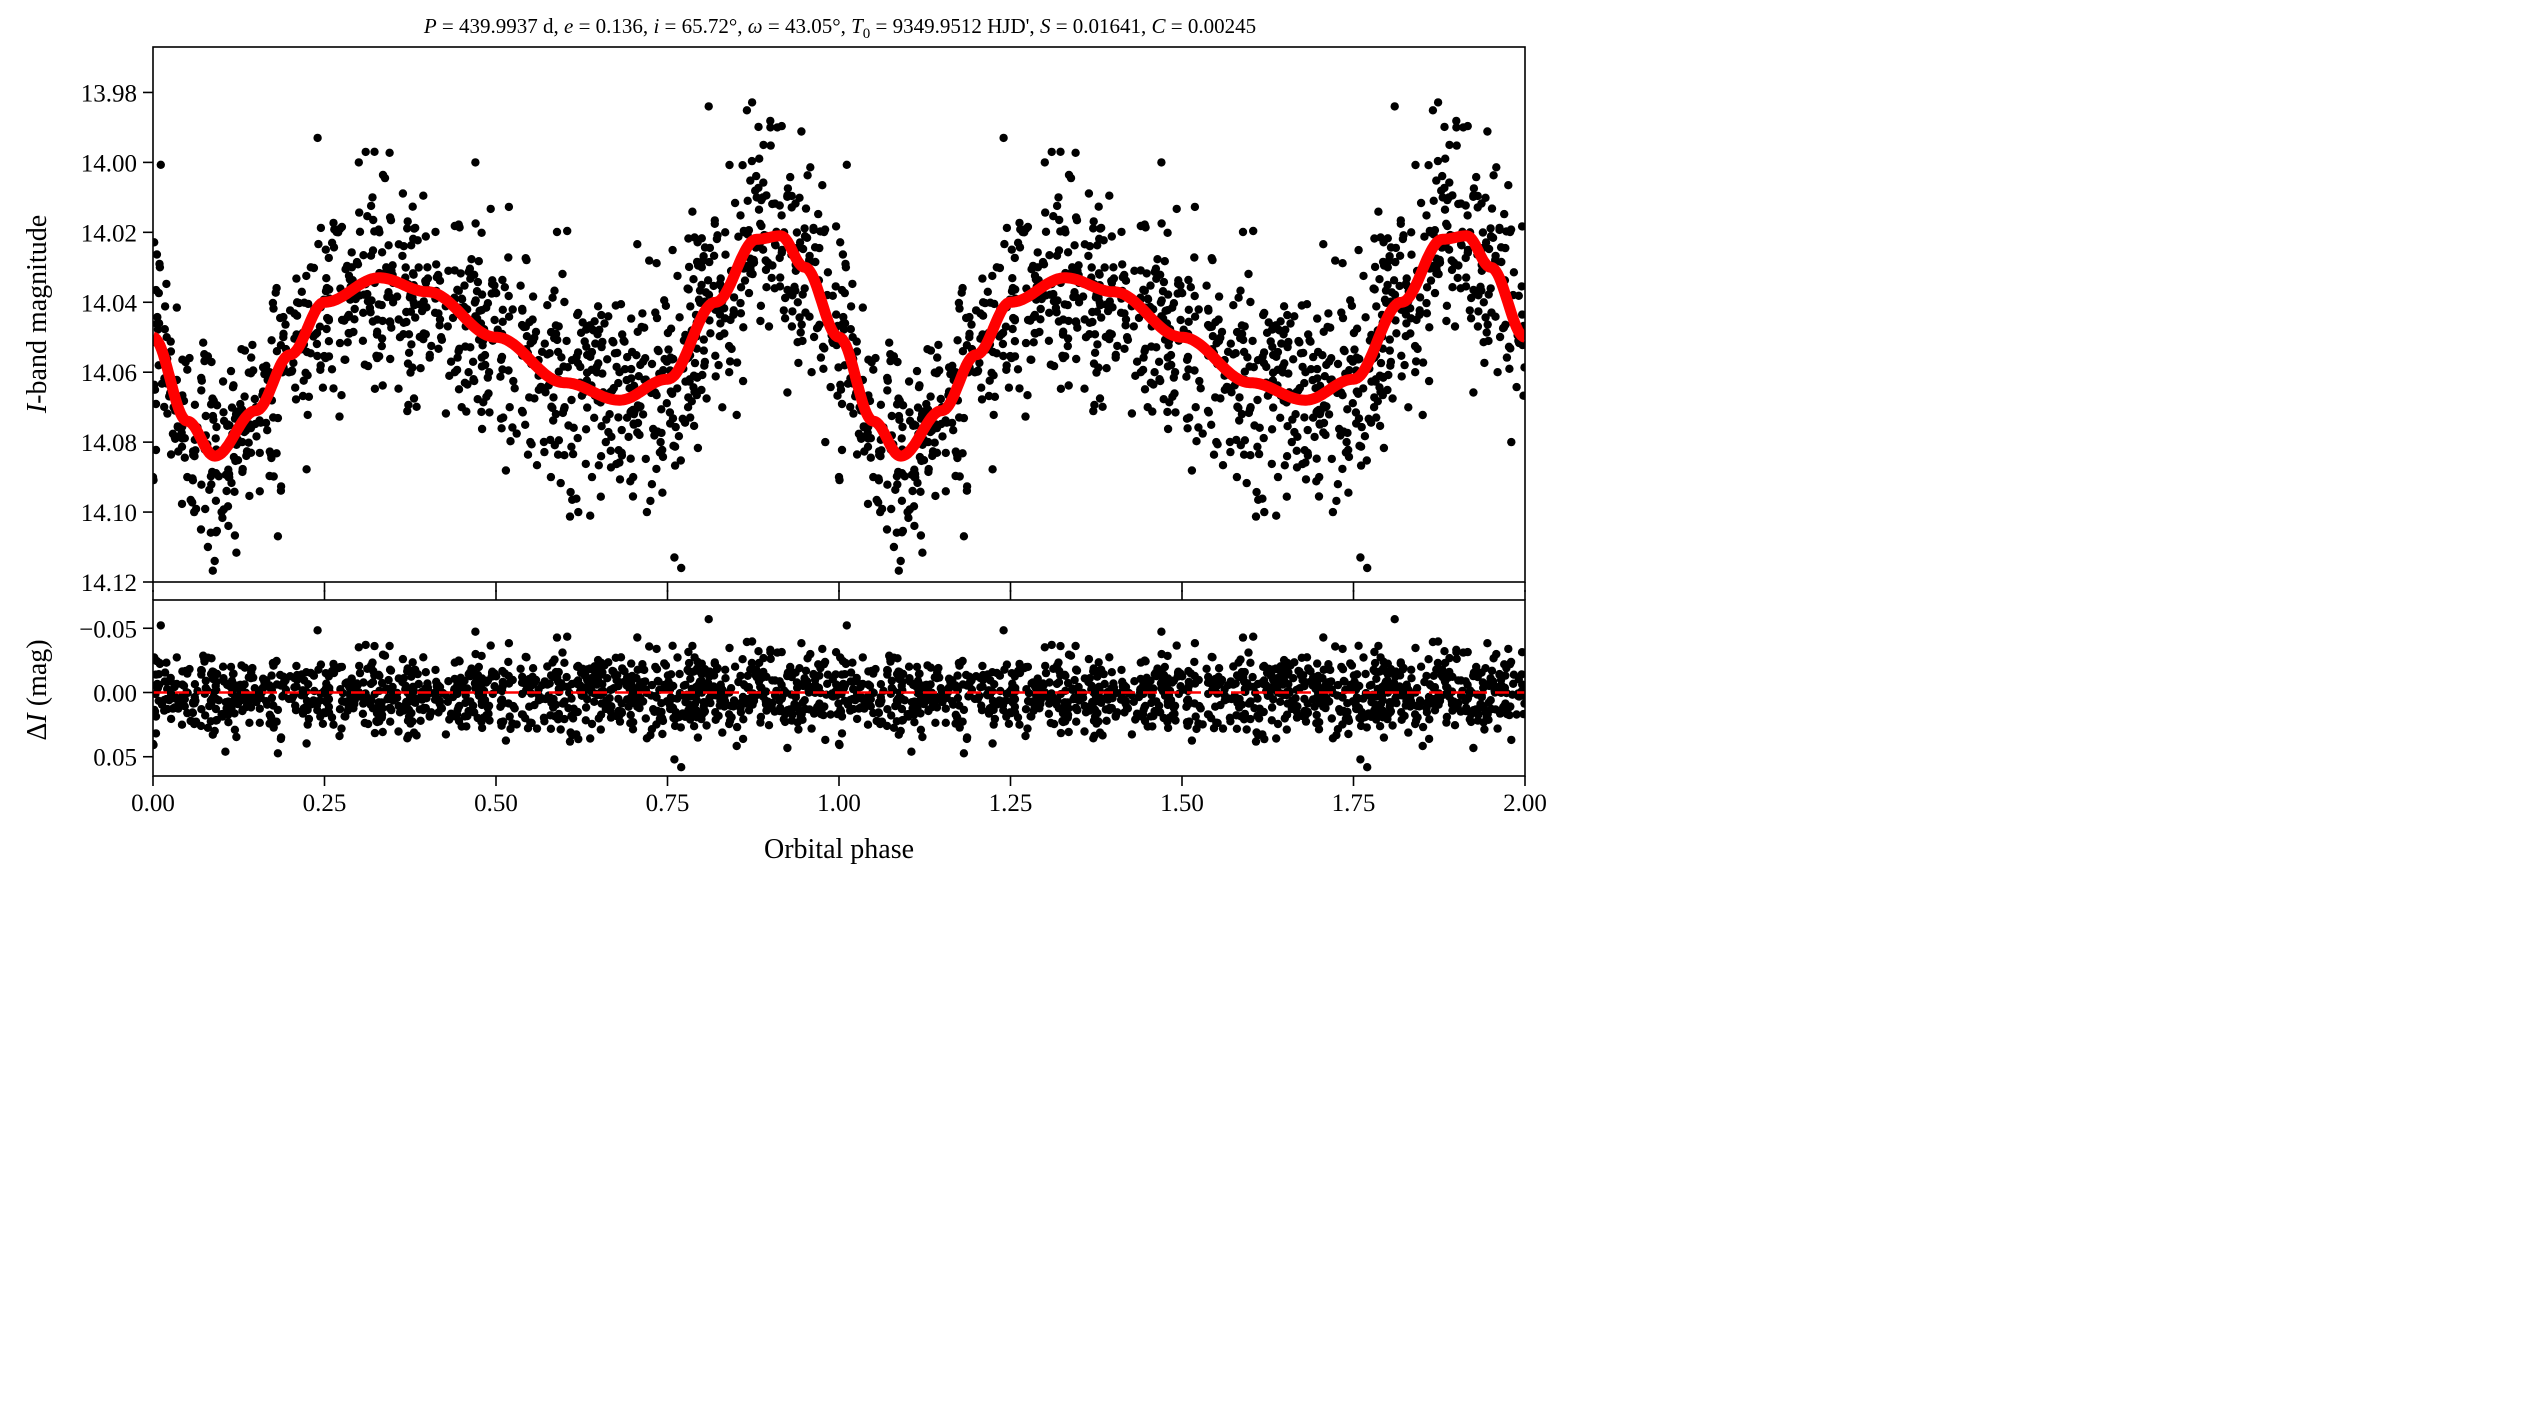  Describe the element at coordinates (668, 803) in the screenshot. I see `x-tick-label: 0.75` at that location.